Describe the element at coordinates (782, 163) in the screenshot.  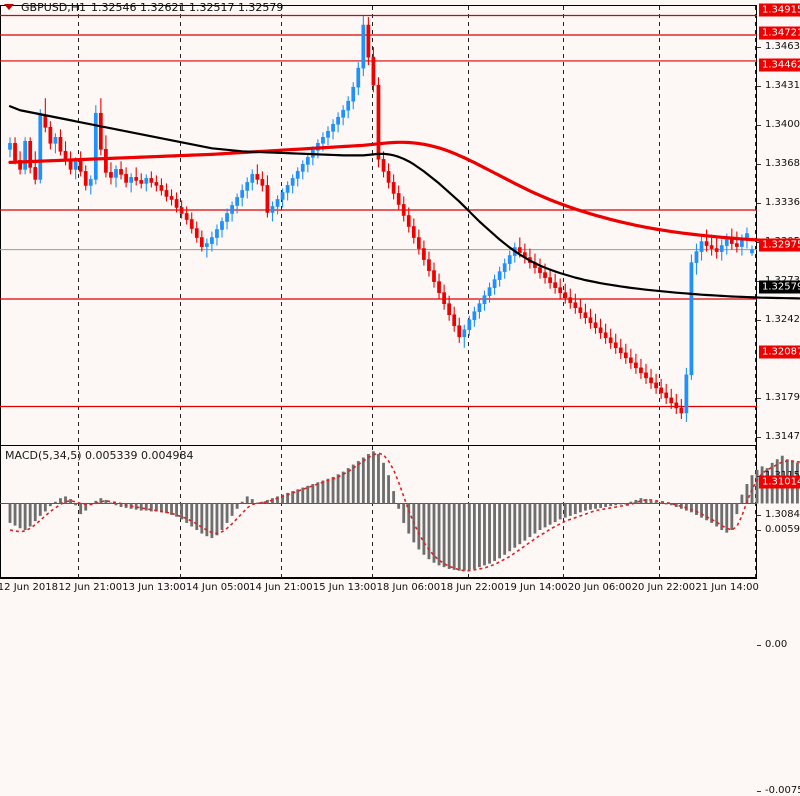
I see `price-tick-label: 1.33680` at that location.